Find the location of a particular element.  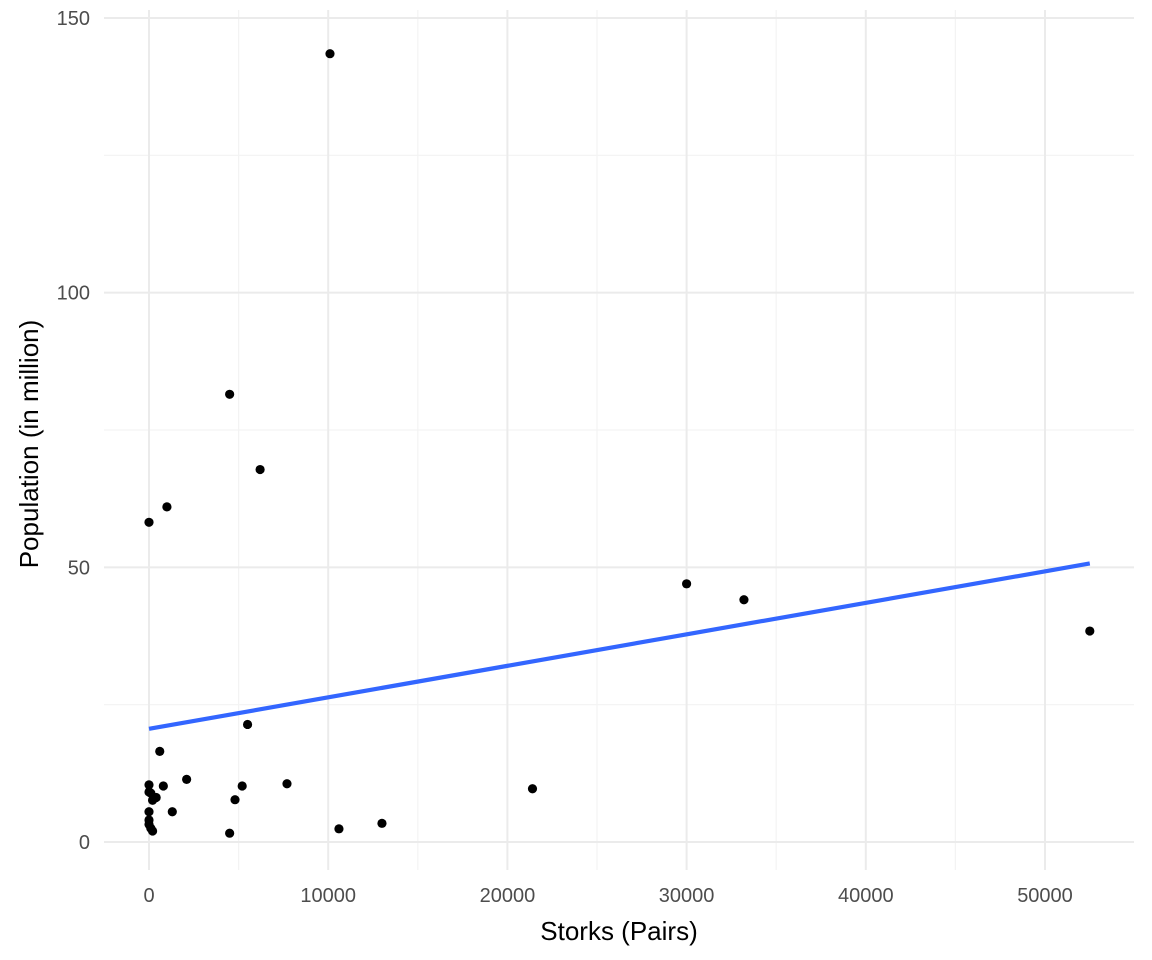

x-tick-label: 20000 is located at coordinates (508, 896).